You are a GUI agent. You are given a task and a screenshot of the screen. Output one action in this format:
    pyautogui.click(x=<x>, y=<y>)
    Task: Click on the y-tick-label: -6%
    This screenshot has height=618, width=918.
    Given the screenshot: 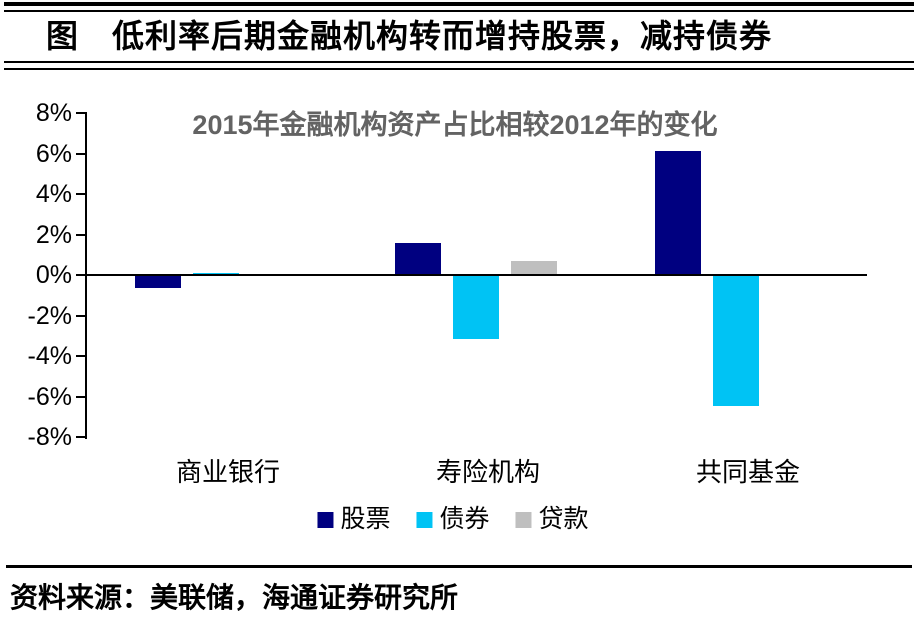 What is the action you would take?
    pyautogui.click(x=49, y=396)
    